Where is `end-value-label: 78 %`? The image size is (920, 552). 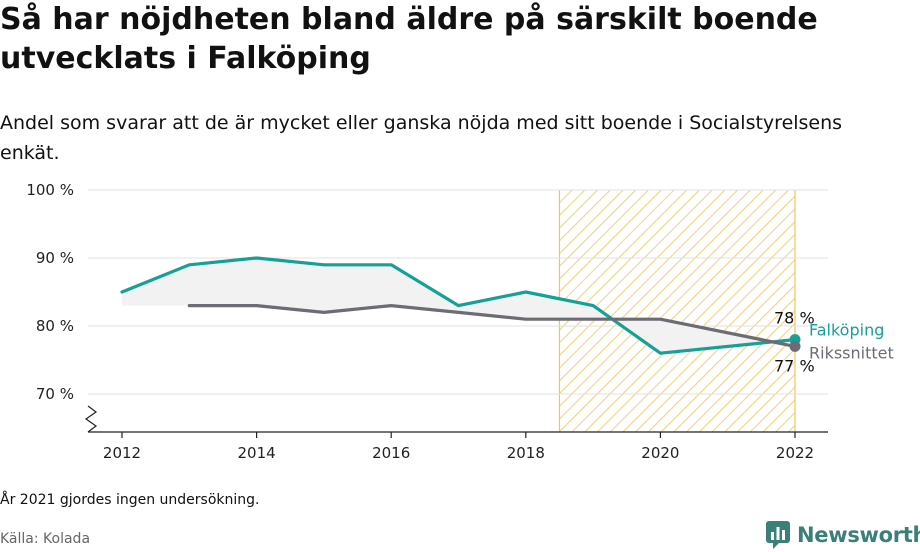
end-value-label: 78 % is located at coordinates (794, 318).